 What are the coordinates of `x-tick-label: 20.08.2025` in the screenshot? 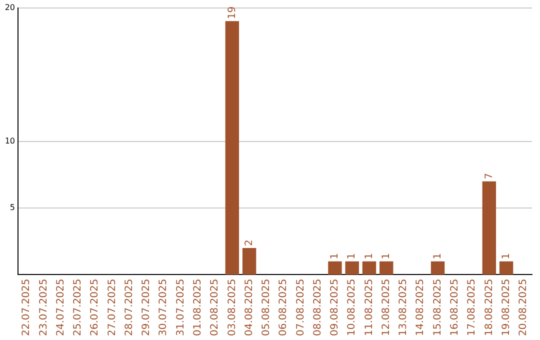 It's located at (524, 307).